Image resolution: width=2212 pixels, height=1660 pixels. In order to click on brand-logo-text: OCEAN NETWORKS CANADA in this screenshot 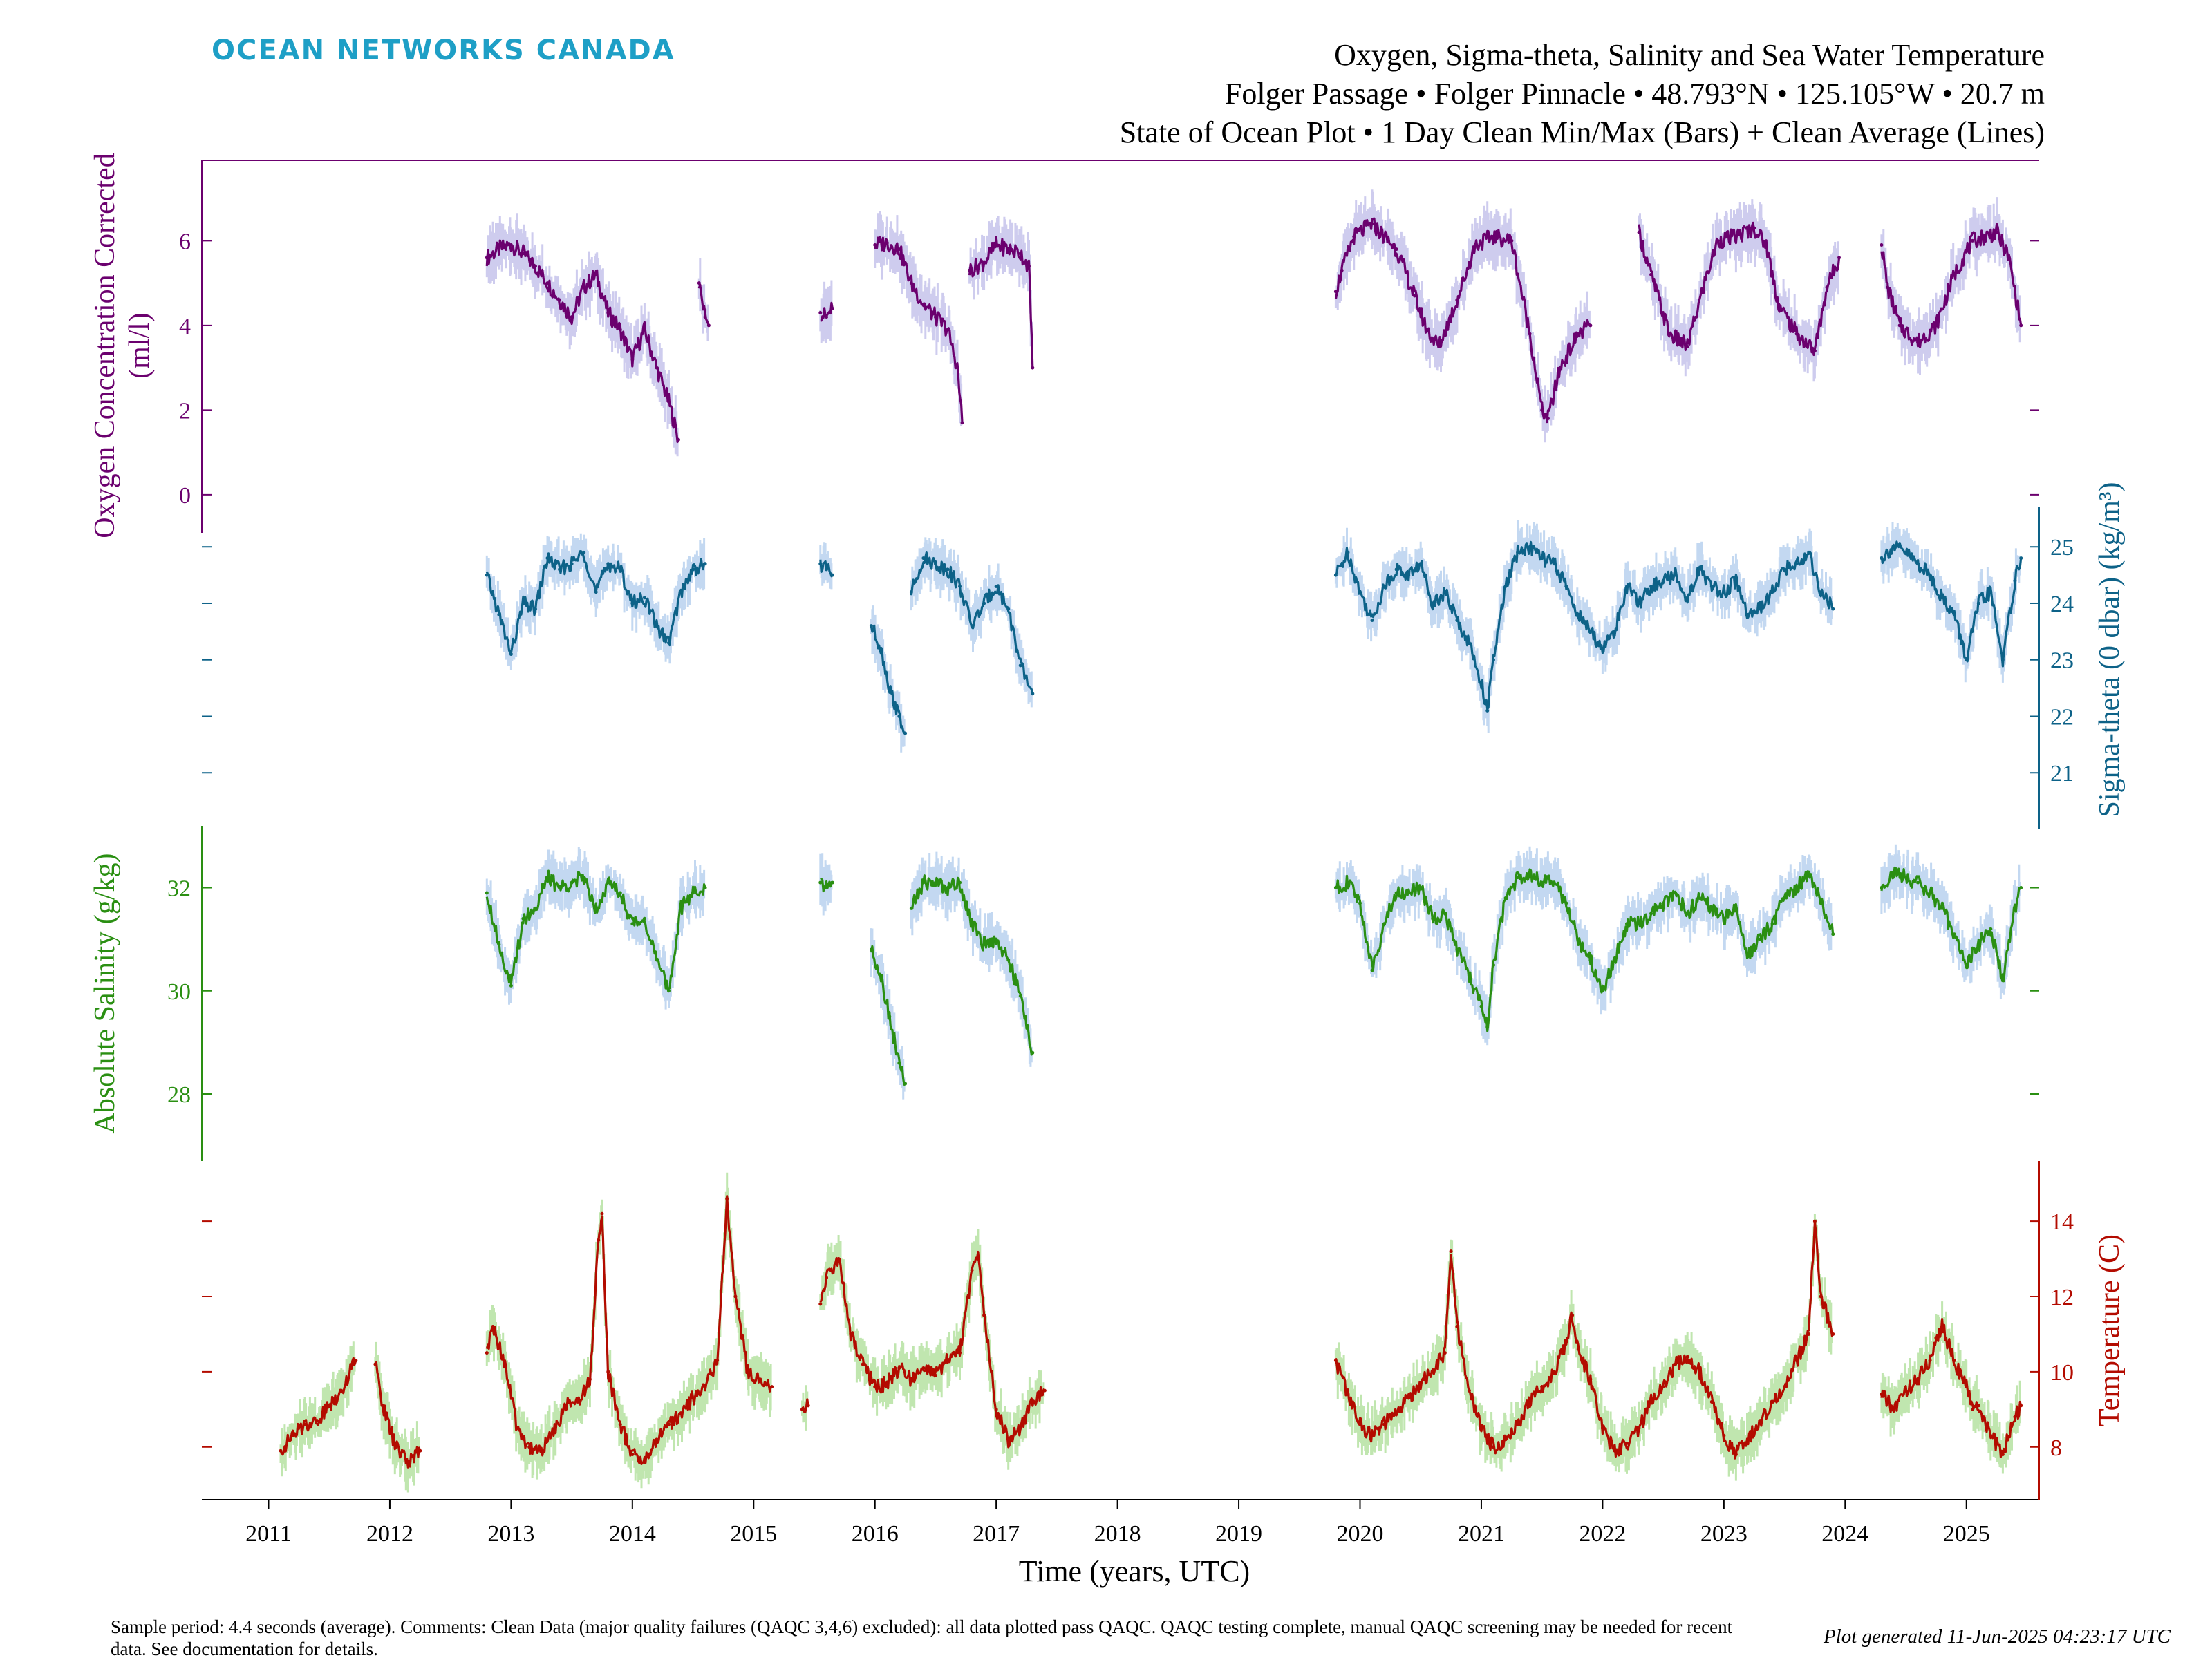, I will do `click(443, 50)`.